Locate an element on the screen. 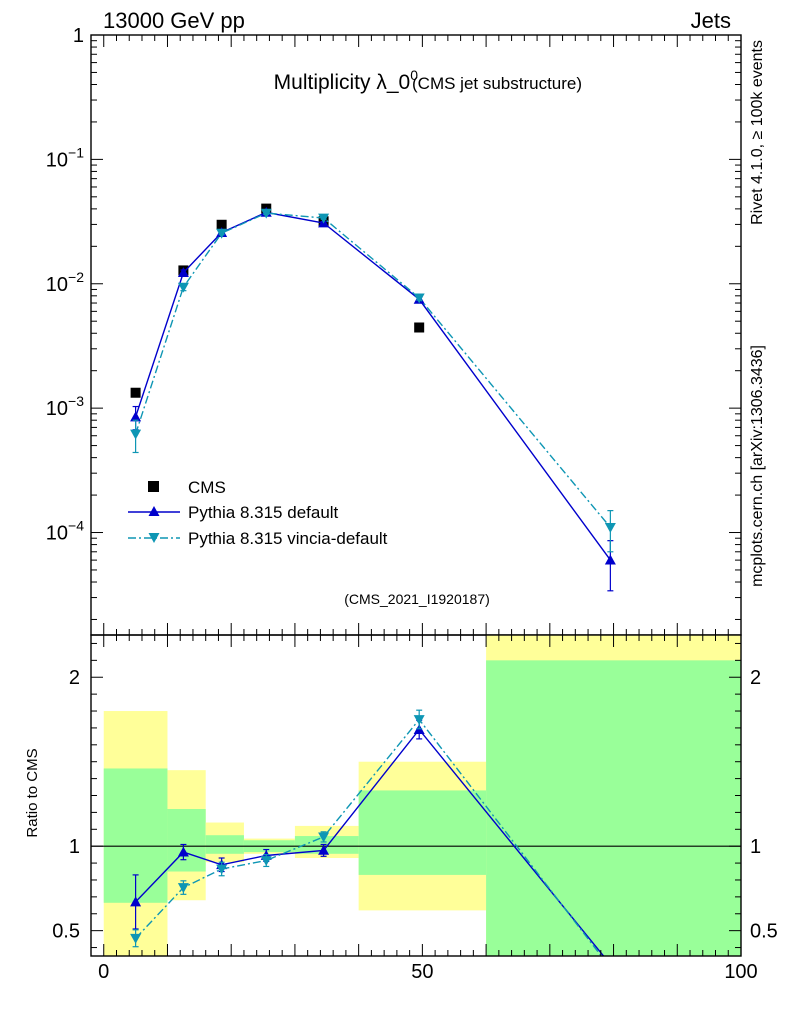 The image size is (786, 1024). ratio-x-tick-label: 0 is located at coordinates (103, 972).